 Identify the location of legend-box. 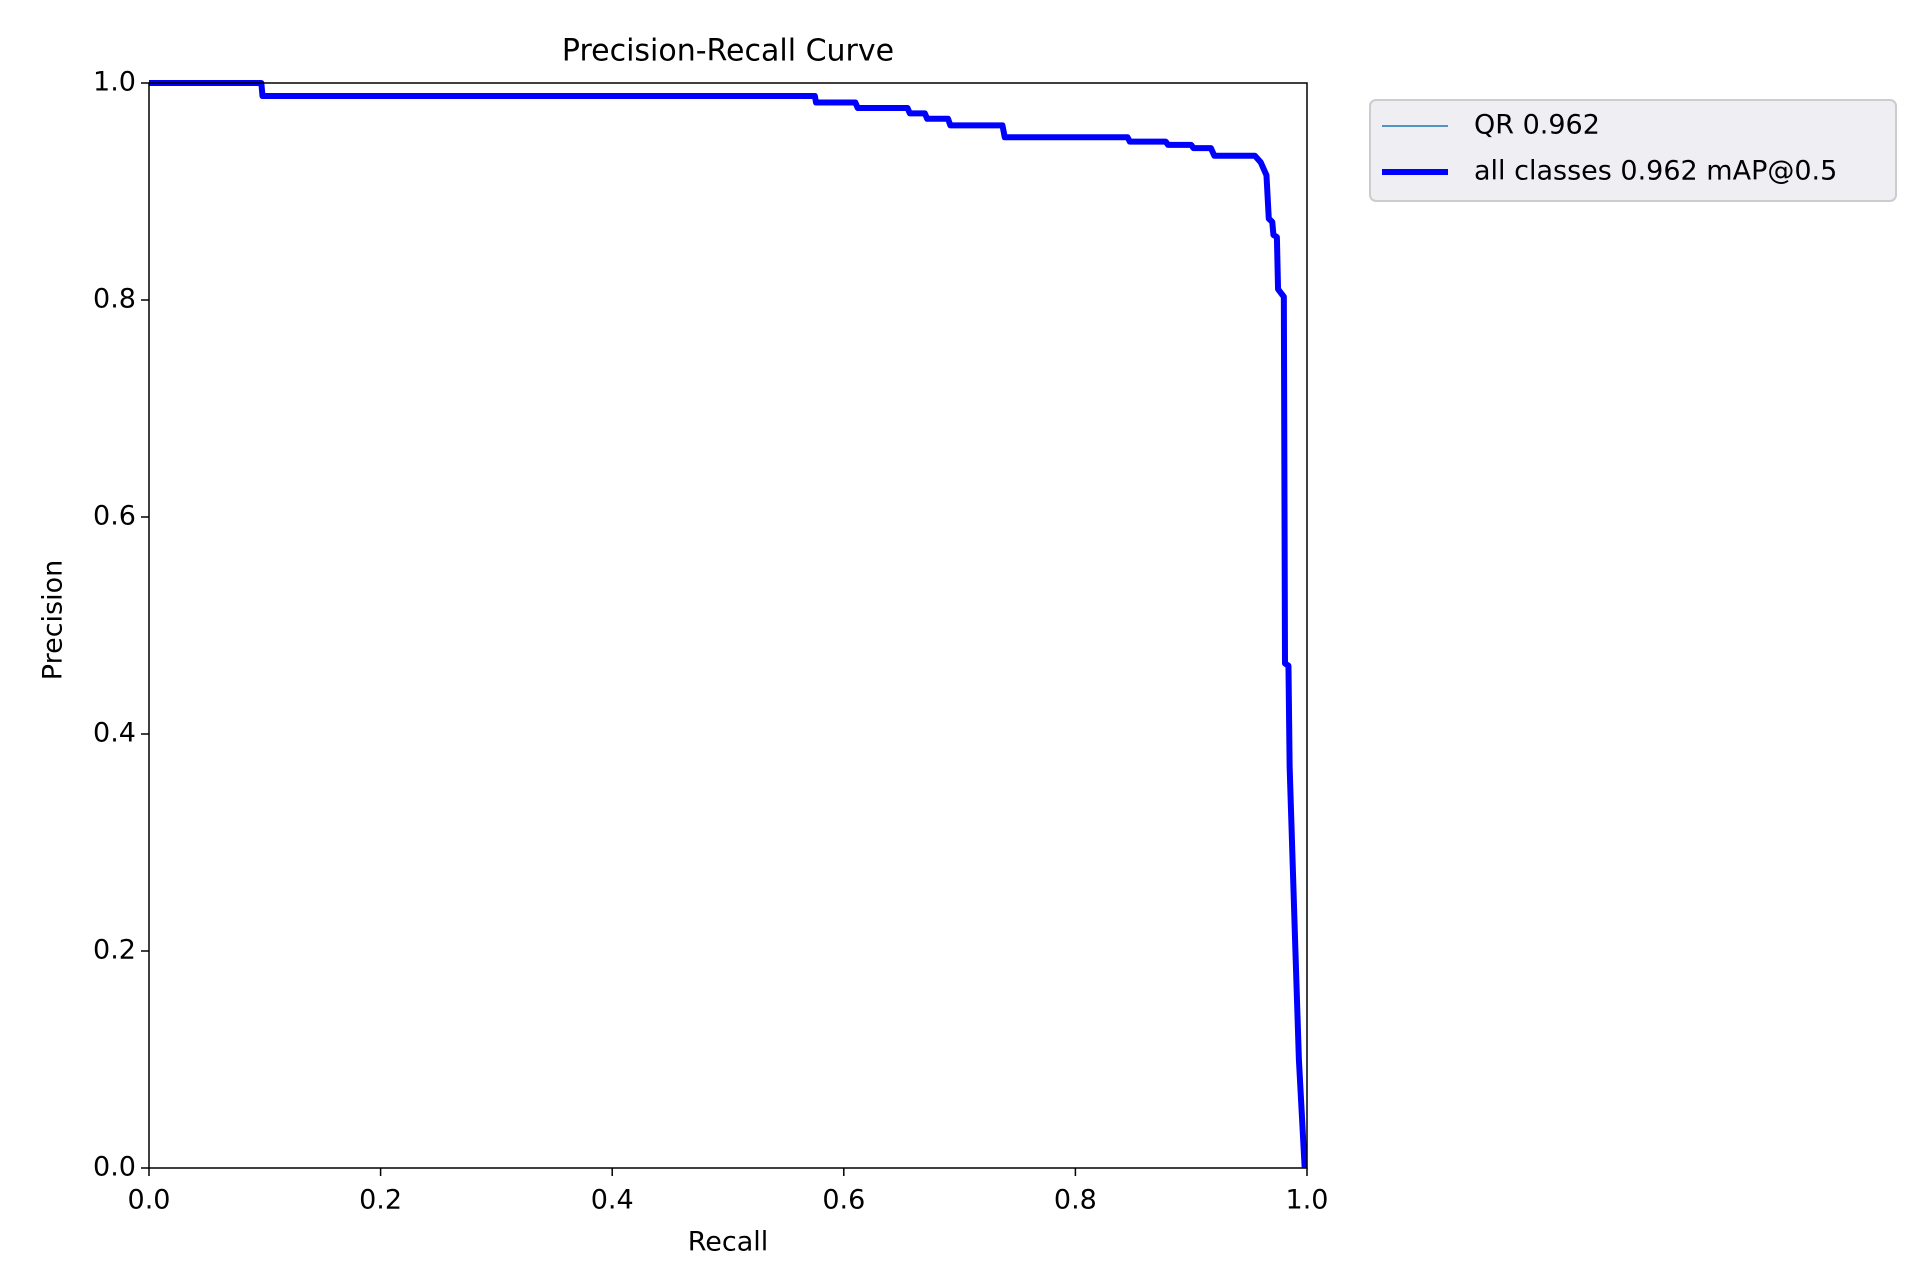
(1633, 150).